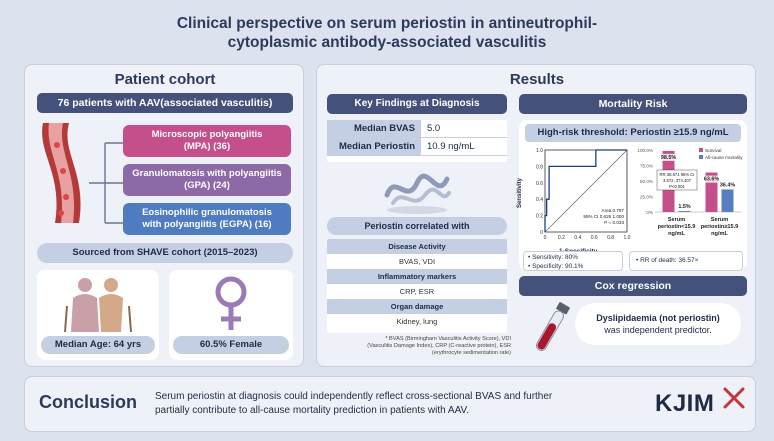  Describe the element at coordinates (374, 129) in the screenshot. I see `kf-bvas-label: Median BVAS` at that location.